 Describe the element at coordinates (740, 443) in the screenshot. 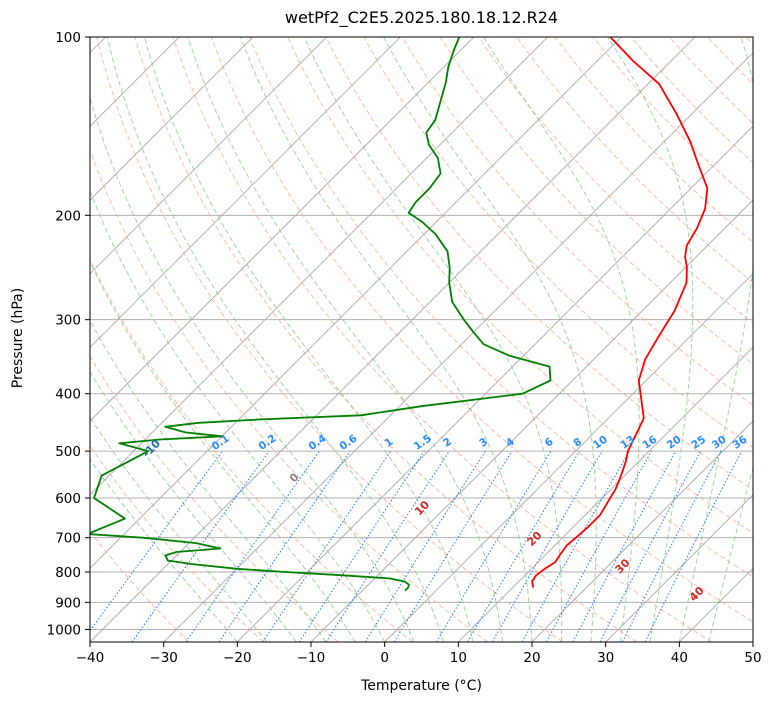

I see `mixing-ratio-label: 36` at that location.